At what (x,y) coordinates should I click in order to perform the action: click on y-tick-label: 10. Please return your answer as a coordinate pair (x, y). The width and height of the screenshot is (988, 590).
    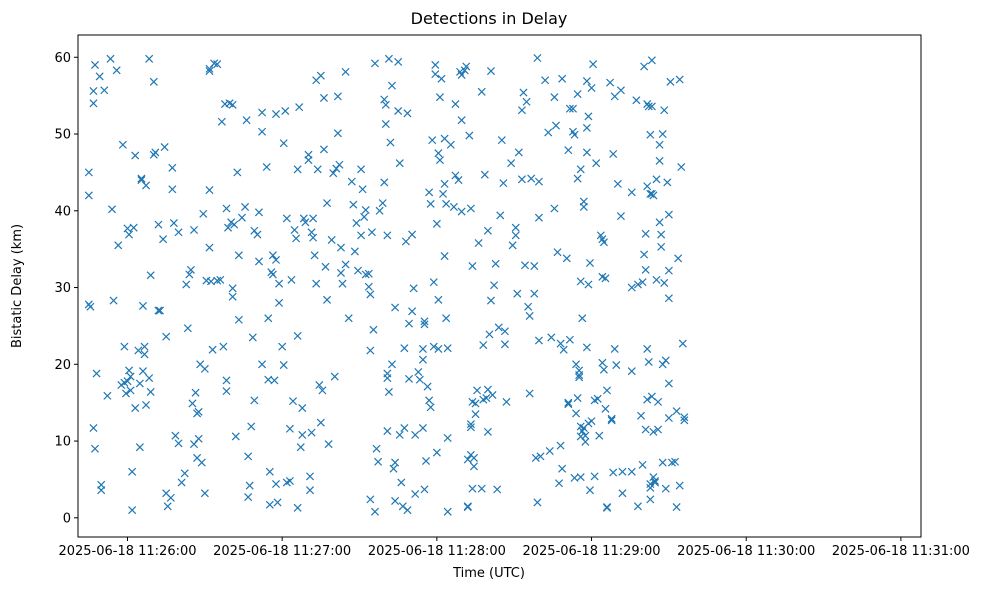
    Looking at the image, I should click on (62, 442).